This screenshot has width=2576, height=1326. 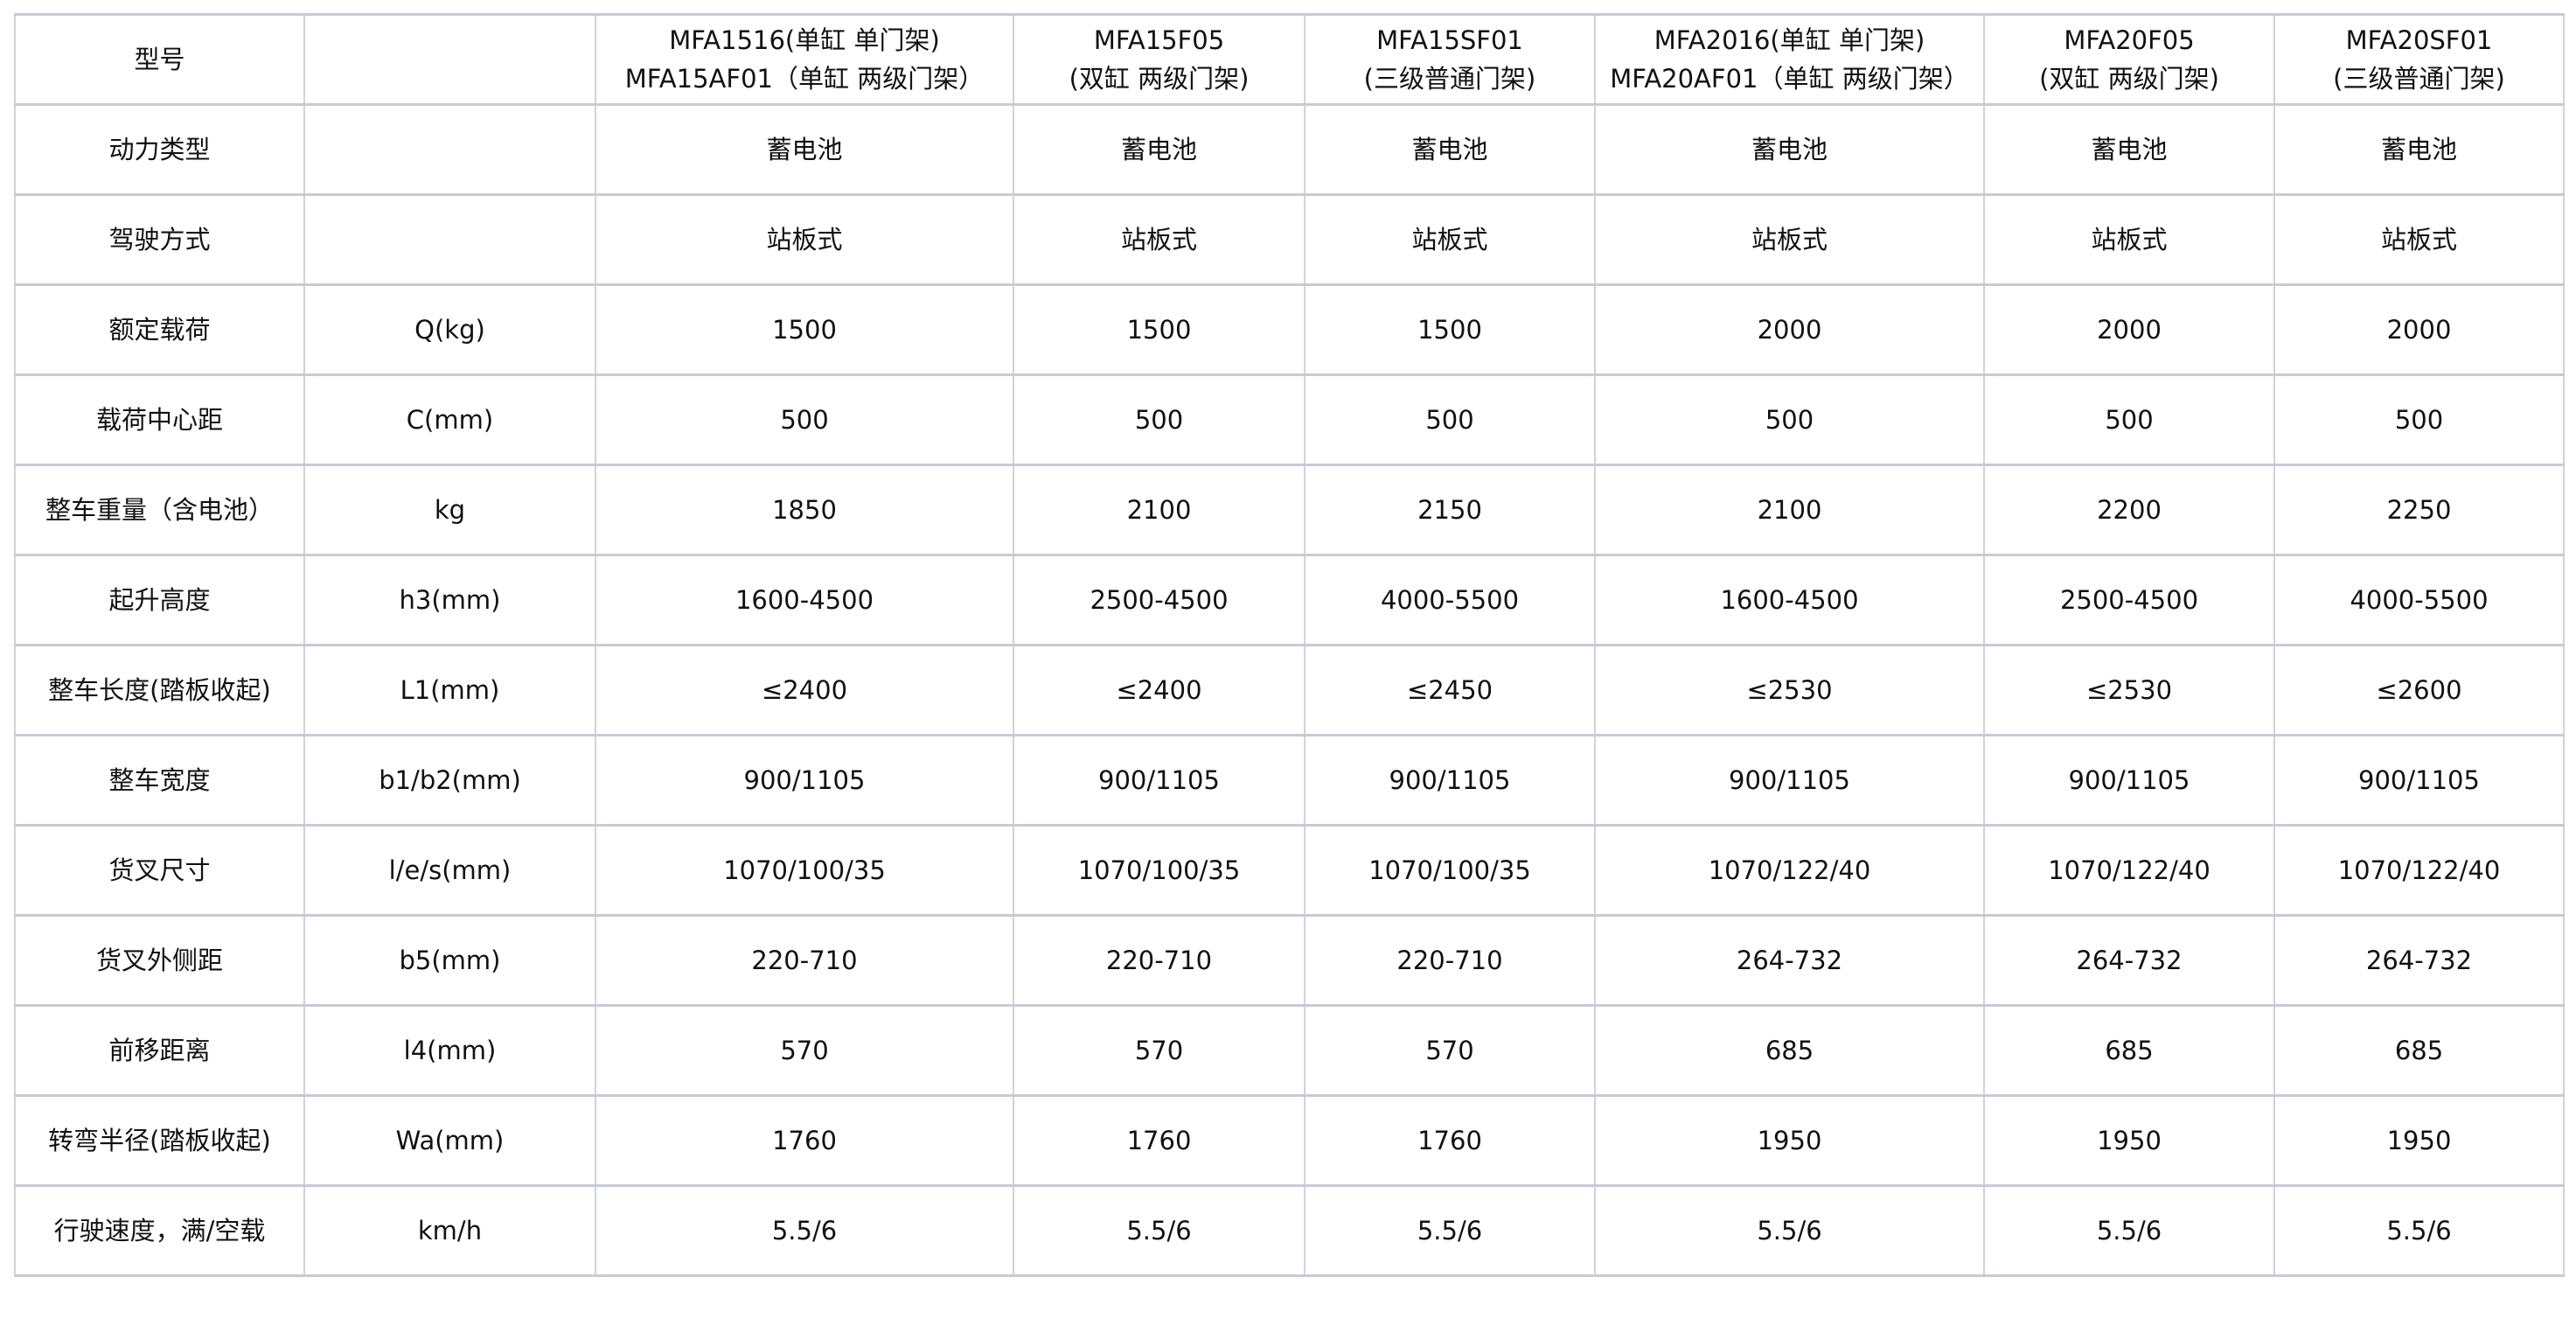 What do you see at coordinates (2419, 59) in the screenshot?
I see `model-header: MFA20SF01 (三级普通门架)` at bounding box center [2419, 59].